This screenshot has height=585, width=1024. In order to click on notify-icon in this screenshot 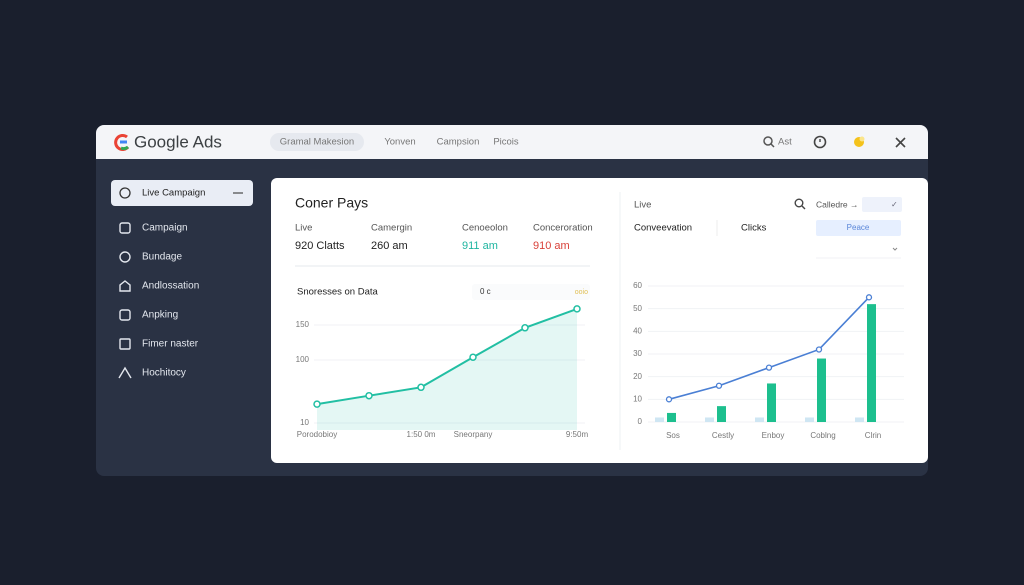, I will do `click(859, 142)`.